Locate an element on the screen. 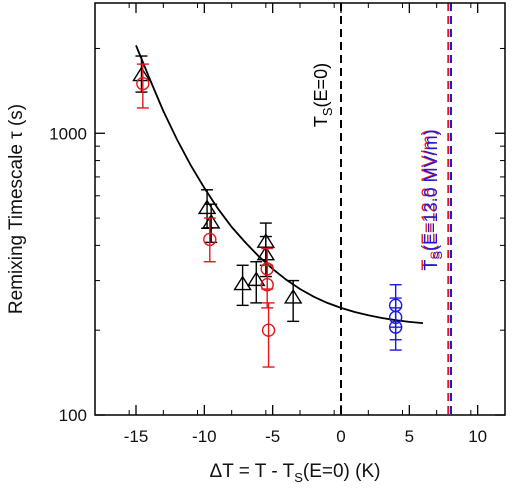  x-tick-label: 10 is located at coordinates (477, 436).